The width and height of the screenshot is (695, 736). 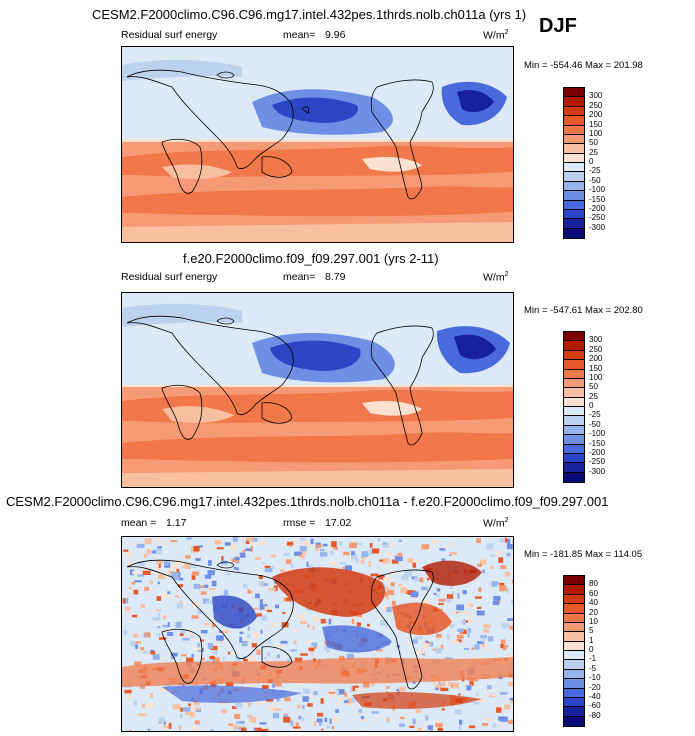 What do you see at coordinates (593, 396) in the screenshot?
I see `colorbar-tick-label: 25` at bounding box center [593, 396].